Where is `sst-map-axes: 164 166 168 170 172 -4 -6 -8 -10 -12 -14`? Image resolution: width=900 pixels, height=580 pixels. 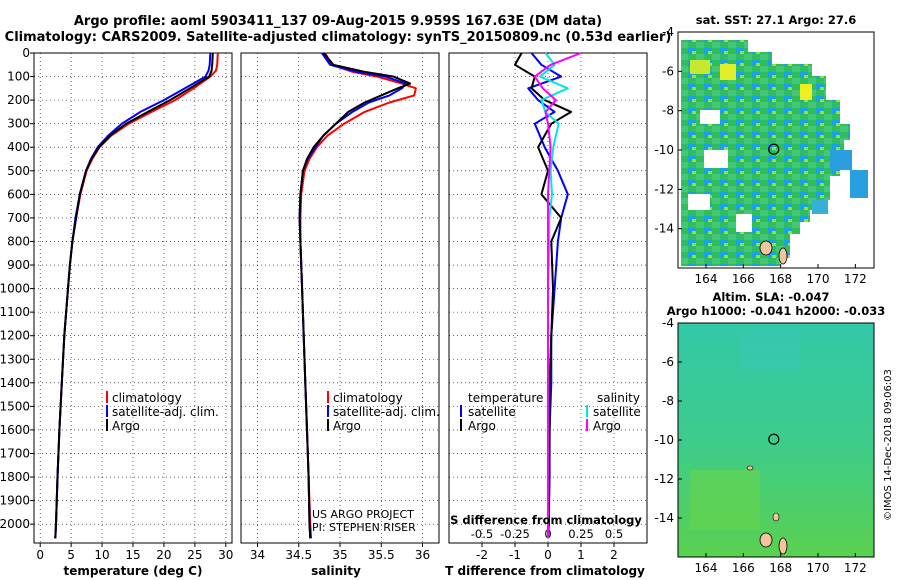
sst-map-axes: 164 166 168 170 172 -4 -6 -8 -10 -12 -14 is located at coordinates (760, 155).